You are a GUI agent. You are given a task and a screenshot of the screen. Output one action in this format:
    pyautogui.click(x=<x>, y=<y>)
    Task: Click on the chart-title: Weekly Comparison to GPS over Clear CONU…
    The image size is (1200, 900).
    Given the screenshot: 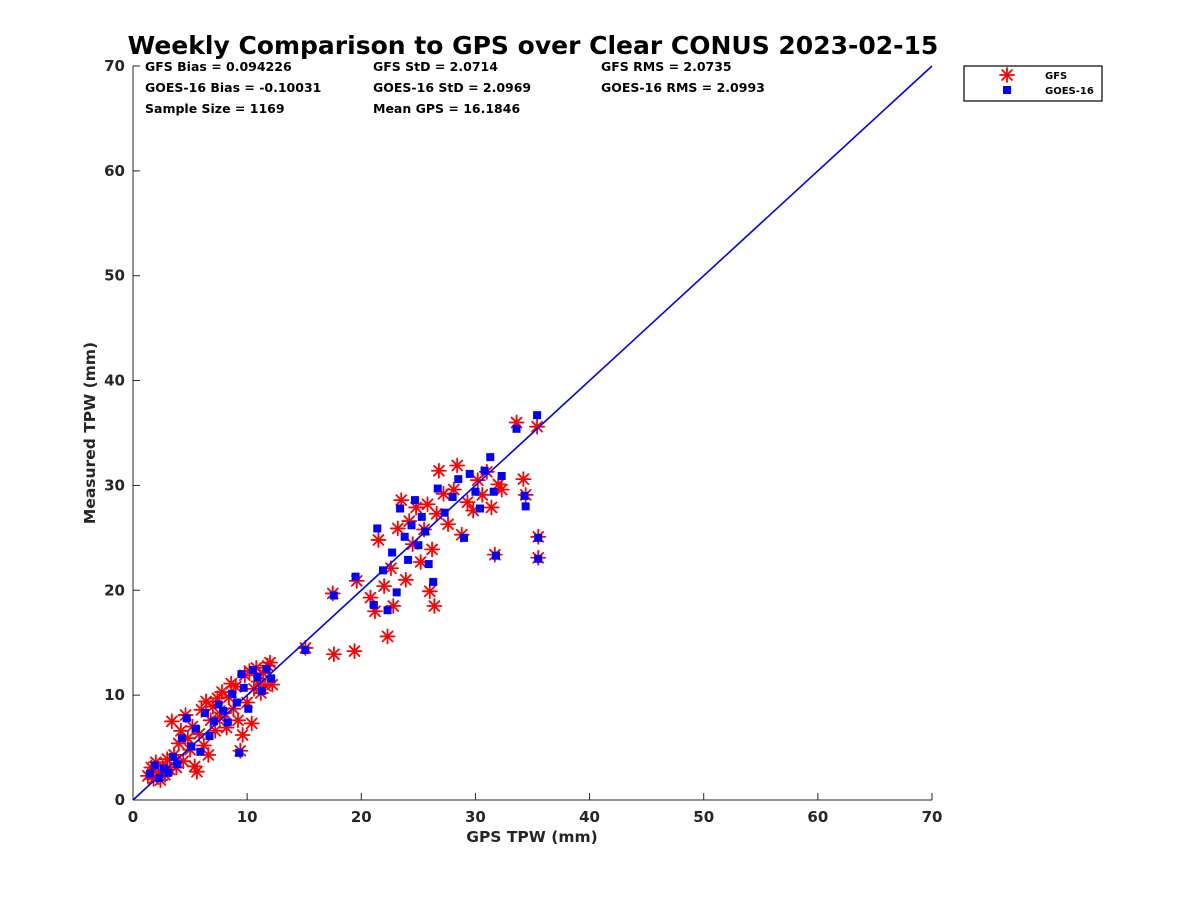 What is the action you would take?
    pyautogui.click(x=533, y=45)
    